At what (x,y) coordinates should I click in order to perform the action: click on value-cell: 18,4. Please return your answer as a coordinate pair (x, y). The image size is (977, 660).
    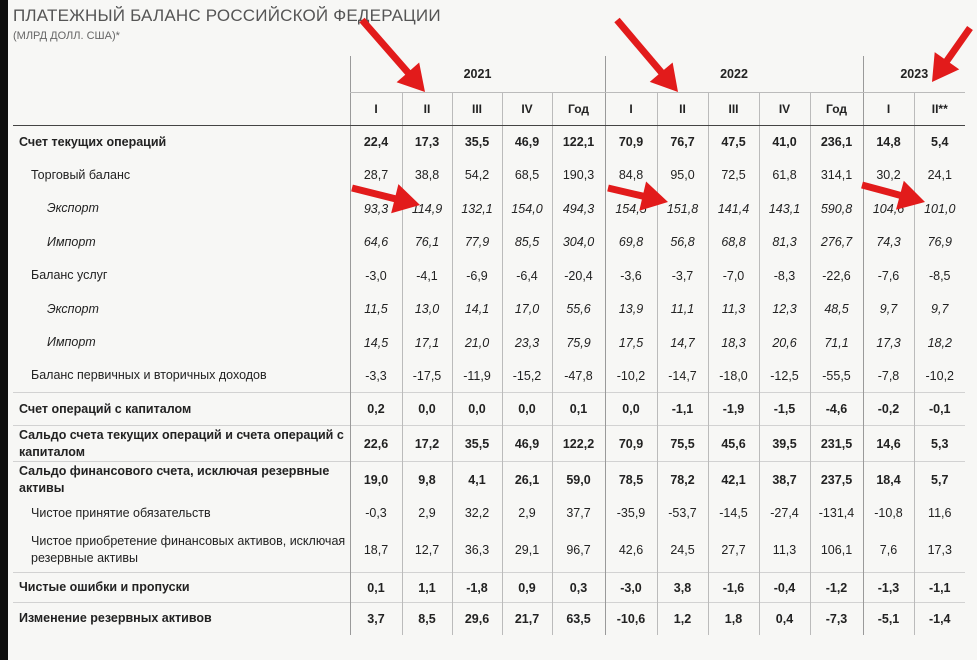
    Looking at the image, I should click on (888, 479).